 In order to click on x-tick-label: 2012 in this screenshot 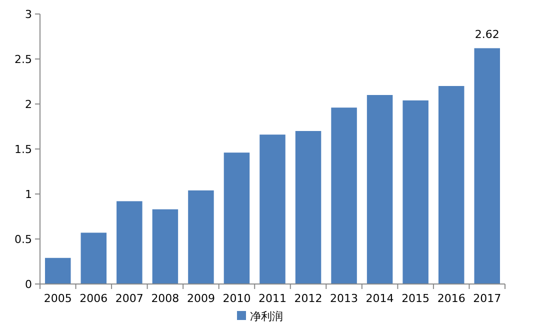, I will do `click(308, 298)`.